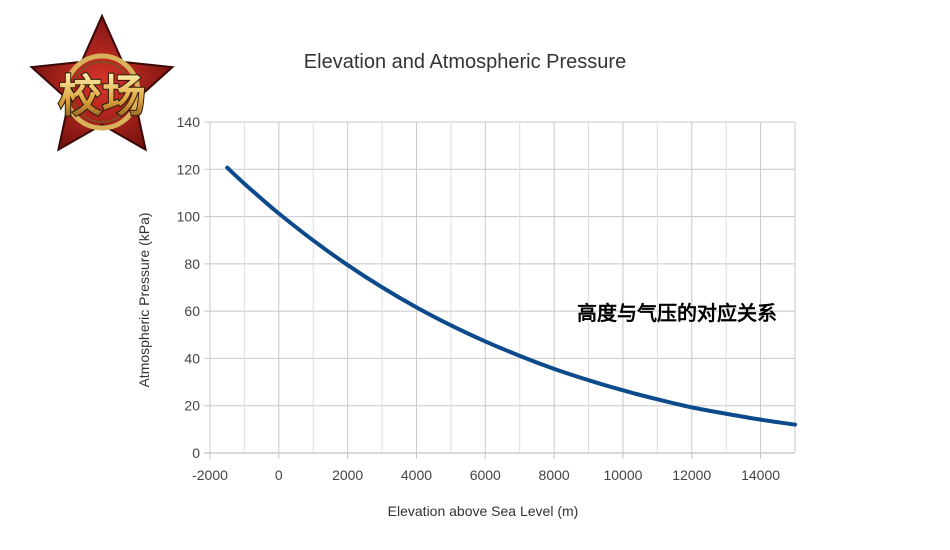  Describe the element at coordinates (196, 453) in the screenshot. I see `y-tick-label: 0` at that location.